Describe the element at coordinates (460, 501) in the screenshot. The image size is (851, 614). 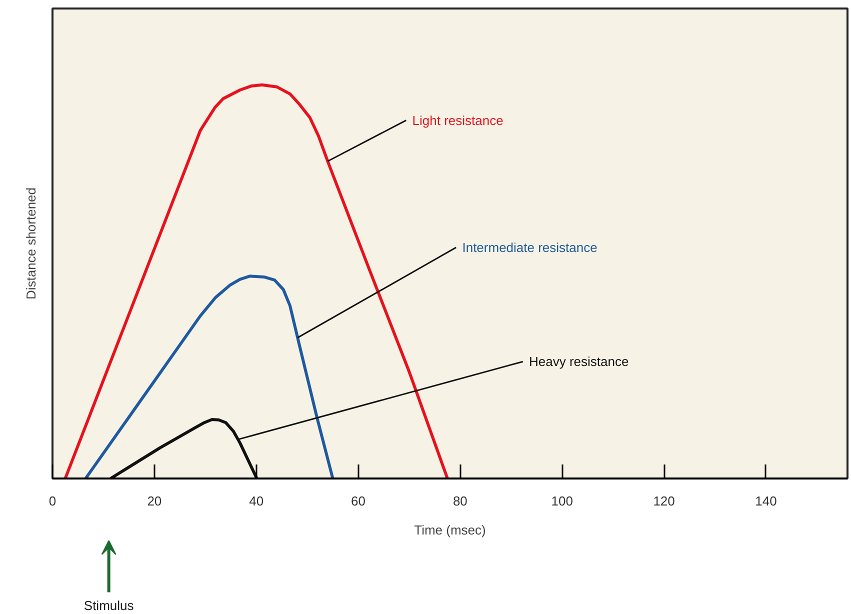
I see `x-tick-label: 80` at that location.